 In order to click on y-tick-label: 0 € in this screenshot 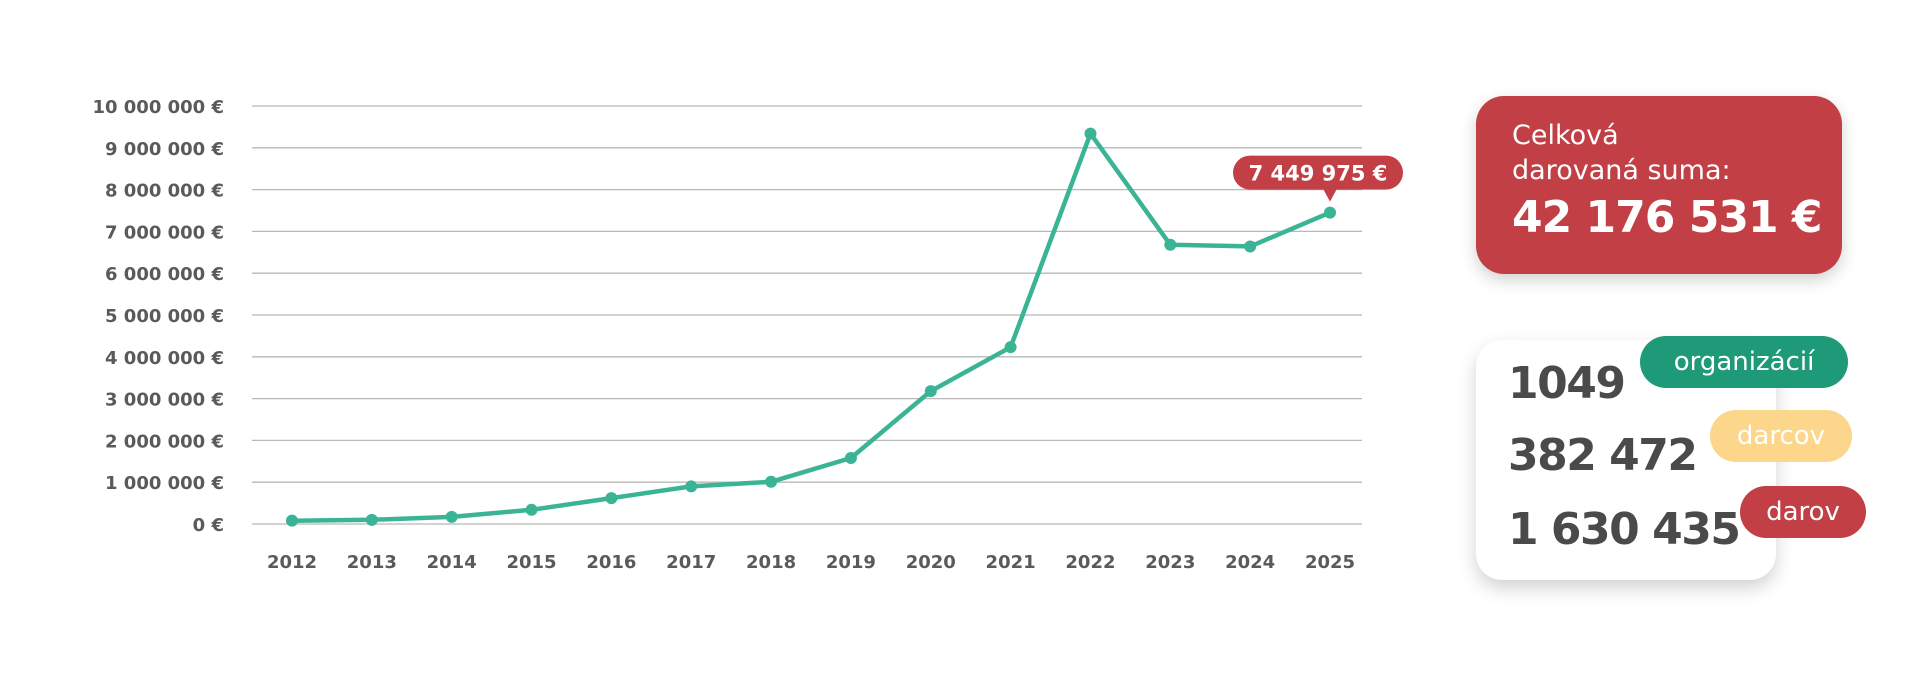, I will do `click(208, 525)`.